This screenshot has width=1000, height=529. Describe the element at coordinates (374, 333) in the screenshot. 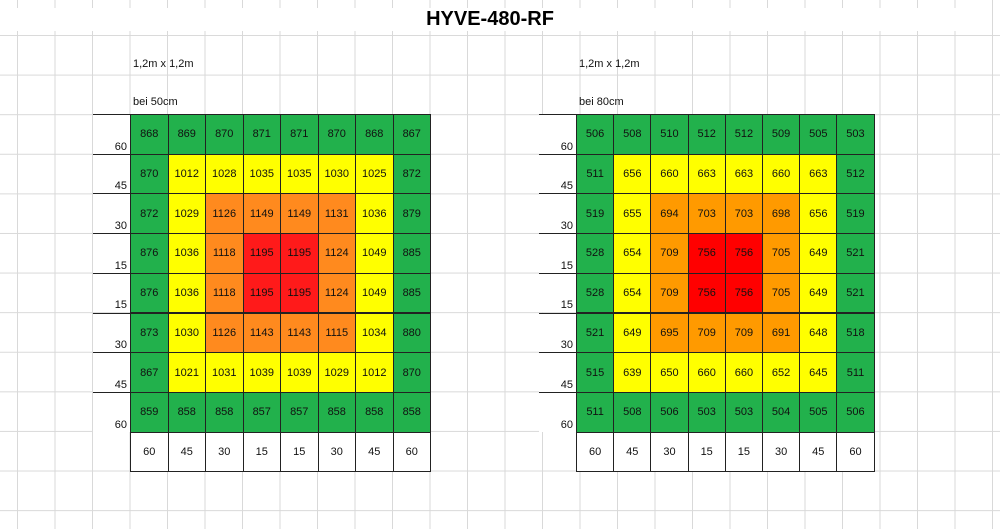

I see `value-cell: 1034` at that location.